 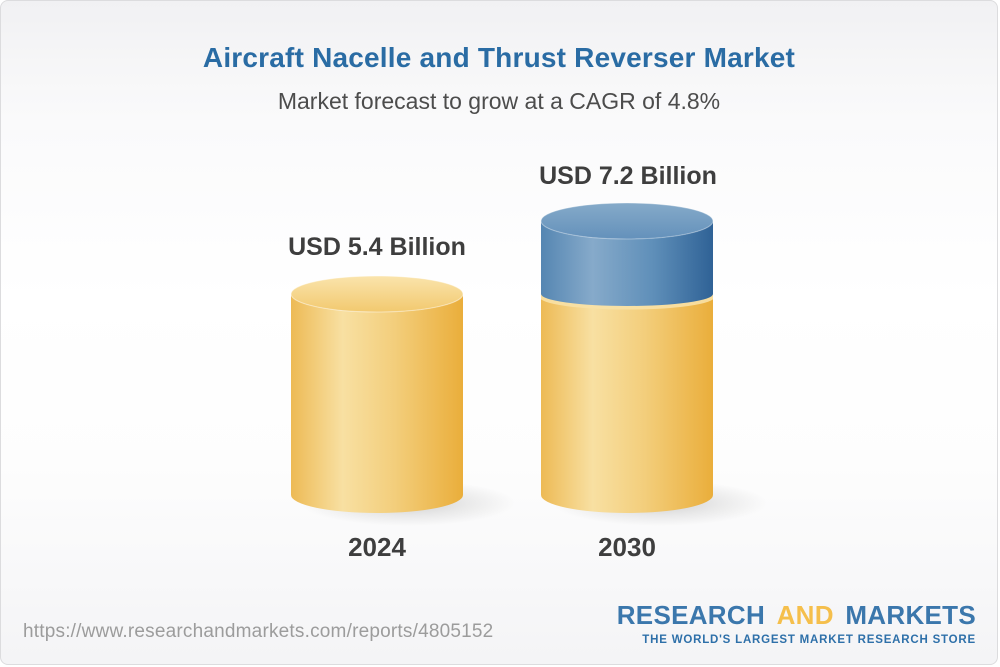 What do you see at coordinates (628, 176) in the screenshot?
I see `value-label-2030: USD 7.2 Billion` at bounding box center [628, 176].